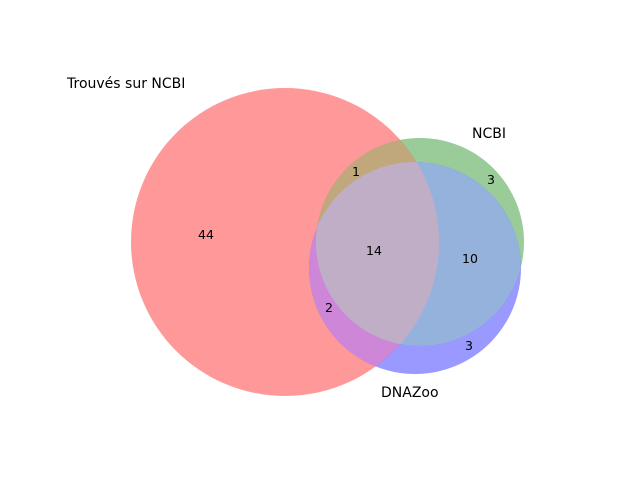  Describe the element at coordinates (470, 258) in the screenshot. I see `region-count-bc: 10` at that location.